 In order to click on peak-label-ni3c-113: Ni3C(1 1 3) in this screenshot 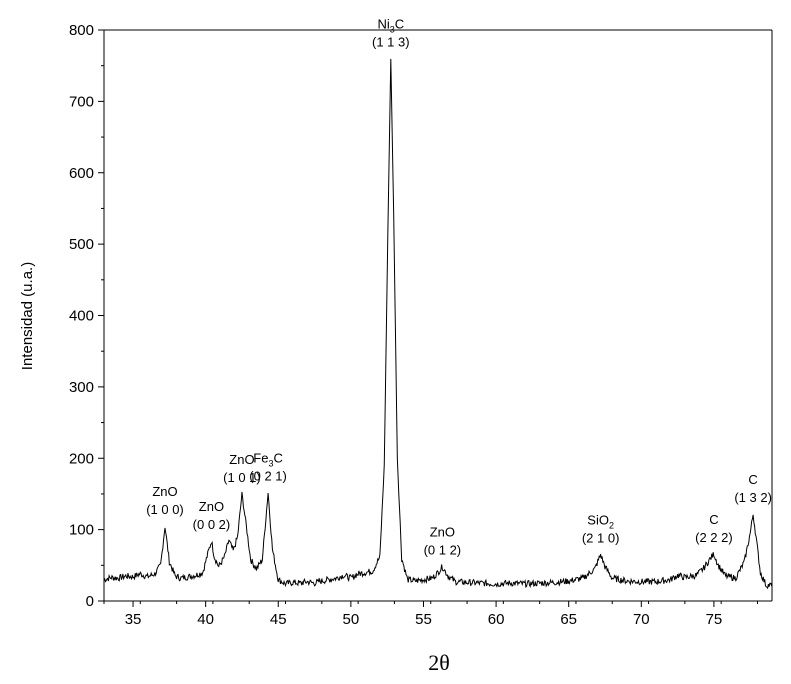, I will do `click(391, 33)`.